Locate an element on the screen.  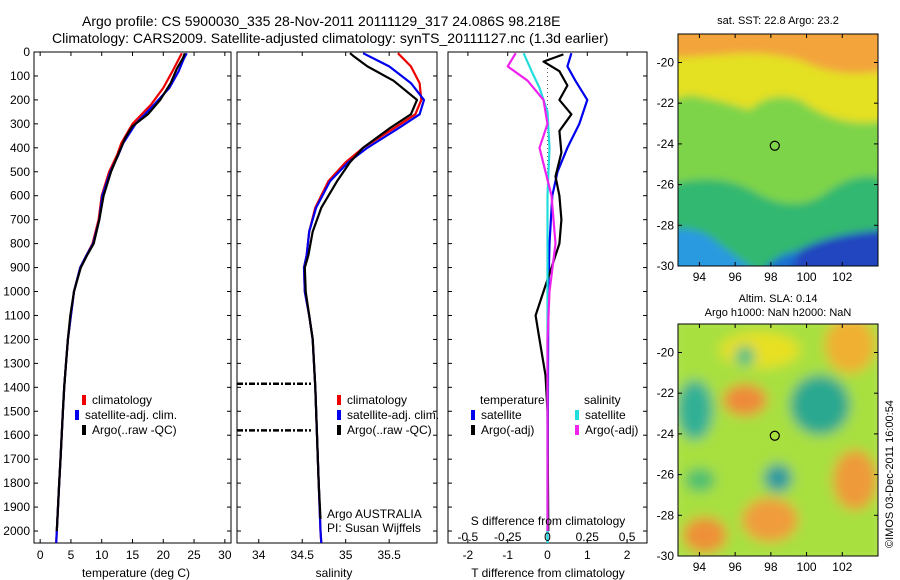
sst-hot is located at coordinates (778, 54).